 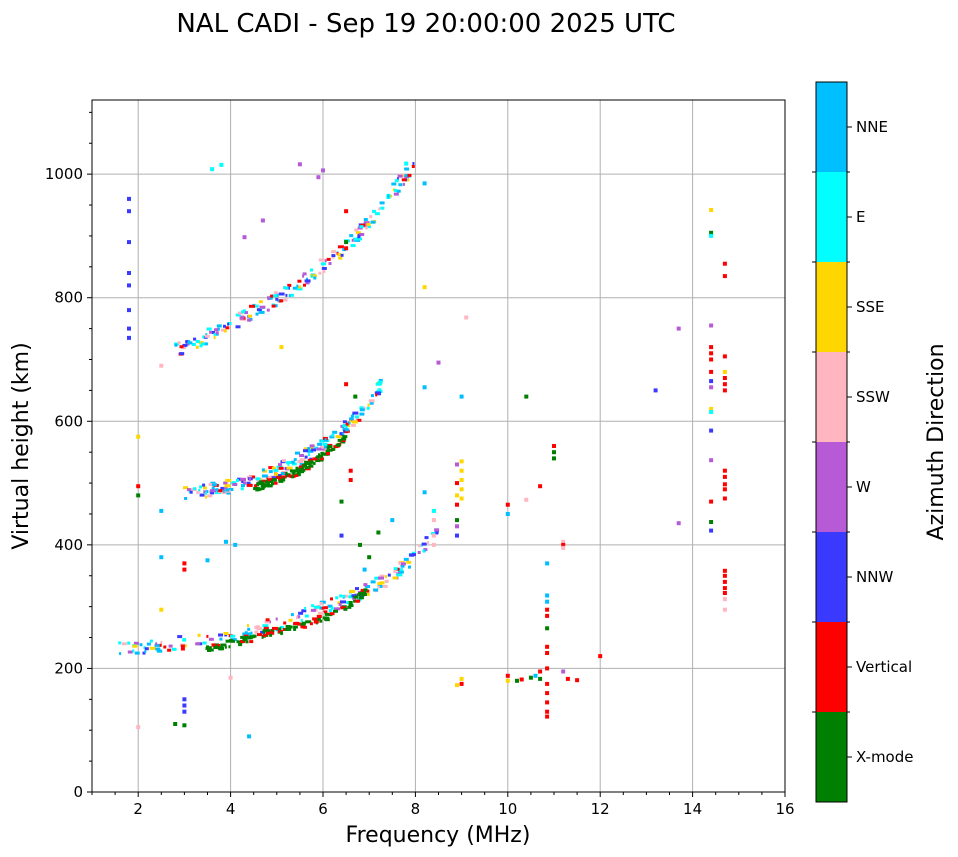 I want to click on y-tick-label: 0, so click(x=78, y=792).